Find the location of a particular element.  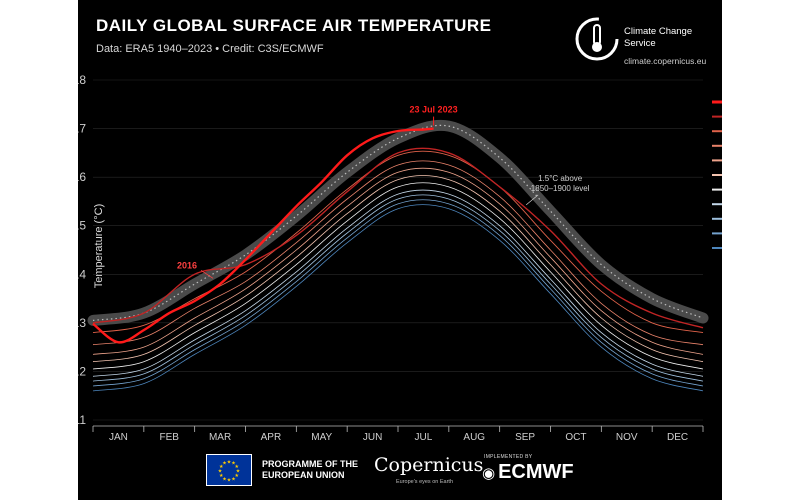

climate-copernicus-url: climate.copernicus.eu is located at coordinates (665, 61).